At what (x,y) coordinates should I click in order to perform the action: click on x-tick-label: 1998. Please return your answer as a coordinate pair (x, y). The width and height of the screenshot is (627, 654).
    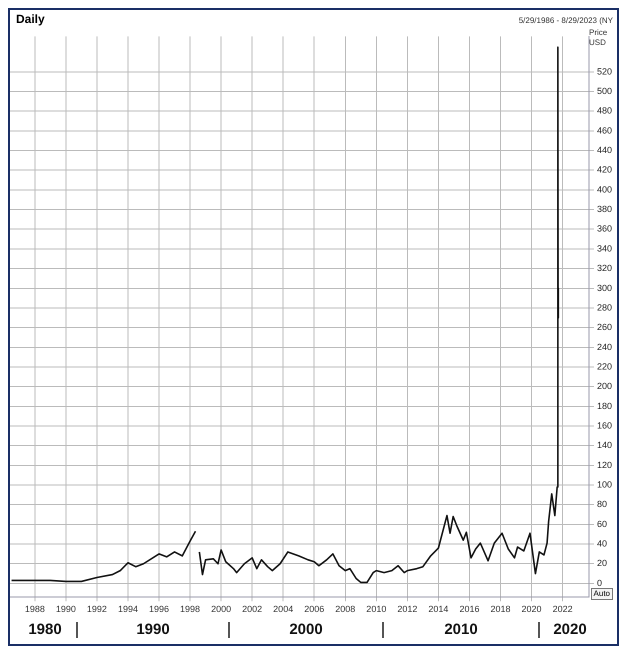
    Looking at the image, I should click on (190, 609).